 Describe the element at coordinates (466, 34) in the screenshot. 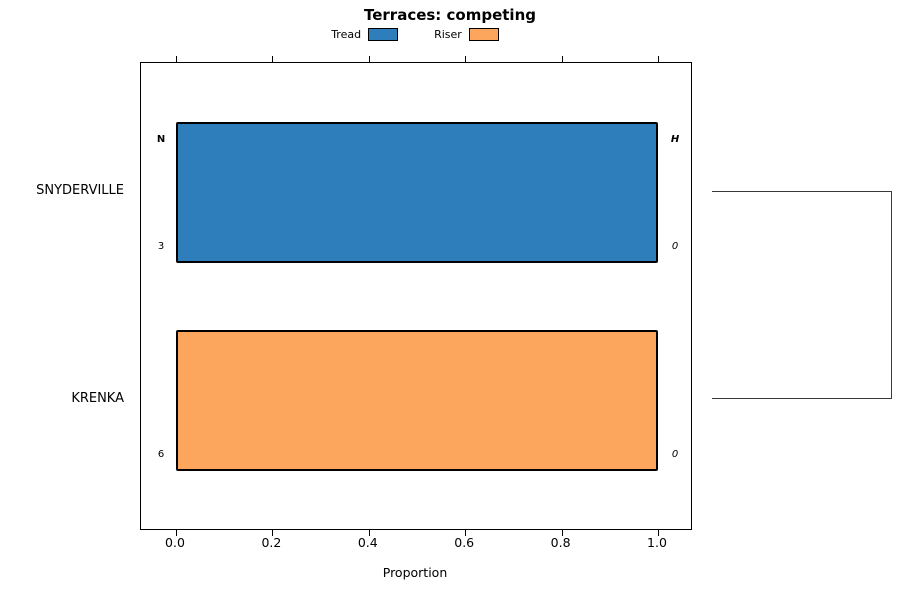

I see `legend-item-riser: Riser` at that location.